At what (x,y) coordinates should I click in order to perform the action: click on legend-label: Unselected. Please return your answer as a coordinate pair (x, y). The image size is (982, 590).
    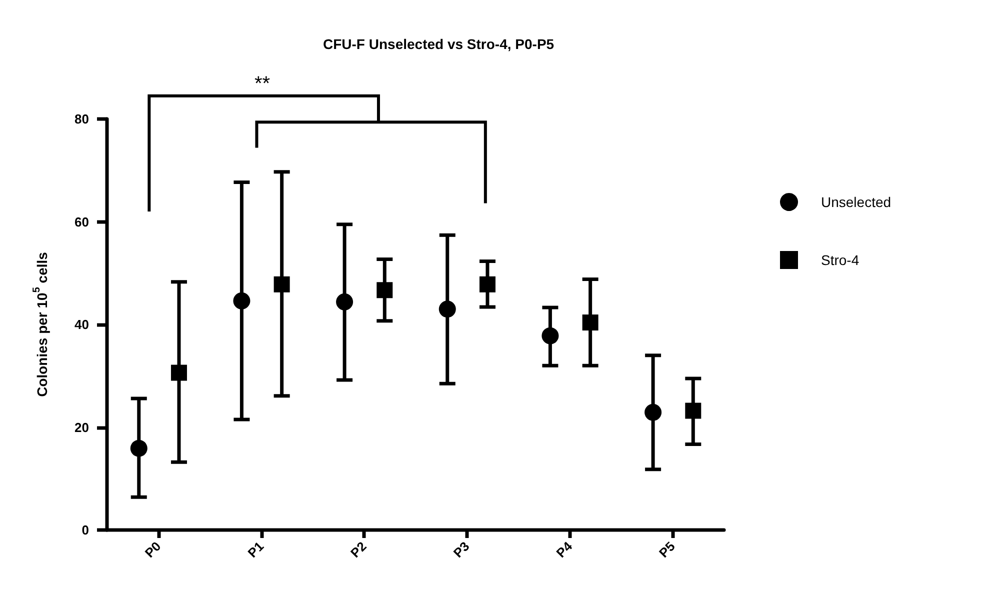
    Looking at the image, I should click on (856, 202).